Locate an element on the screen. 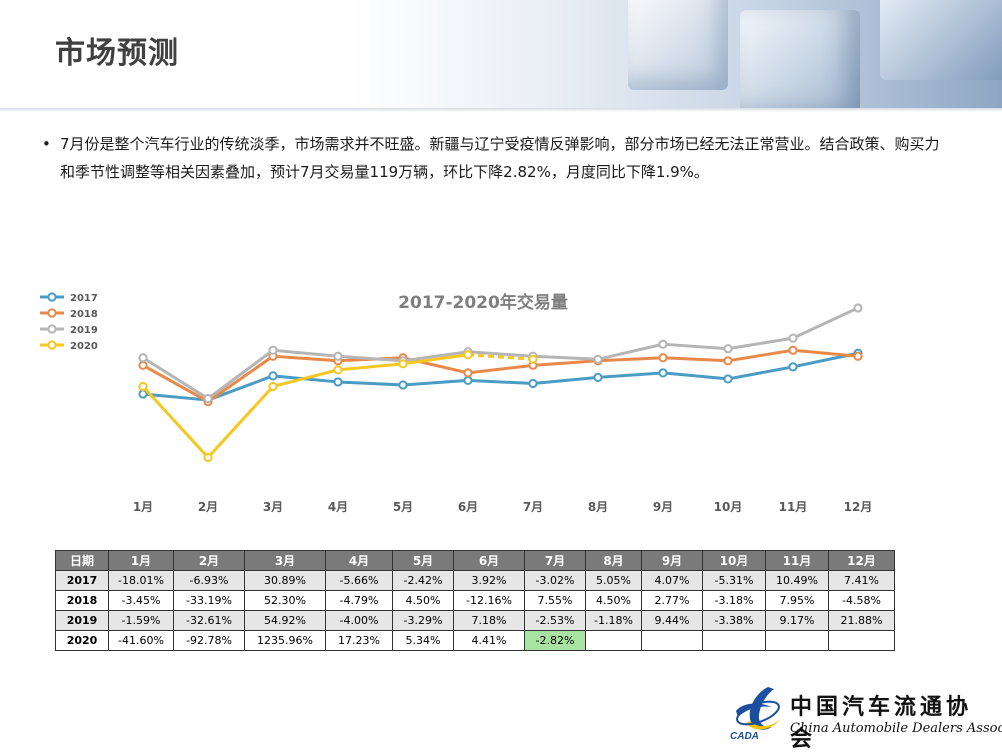 The height and width of the screenshot is (753, 1002). table-cell: -3.45% is located at coordinates (141, 600).